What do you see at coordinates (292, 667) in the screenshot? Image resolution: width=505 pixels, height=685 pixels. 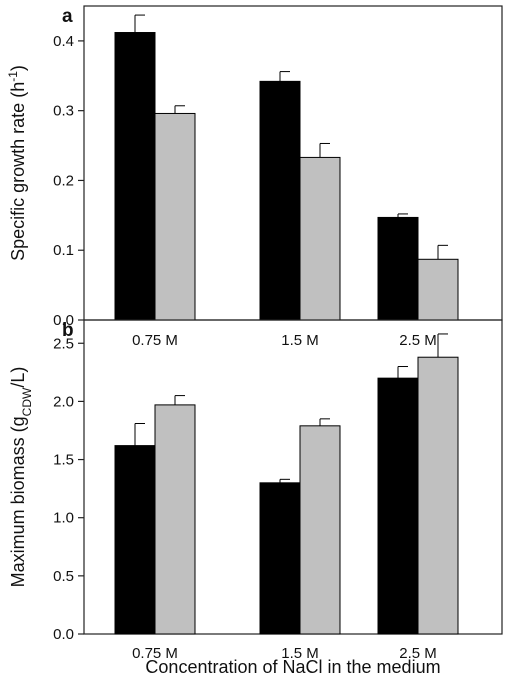 I see `x-axis-label: Concentration of NaCl in the medium` at bounding box center [292, 667].